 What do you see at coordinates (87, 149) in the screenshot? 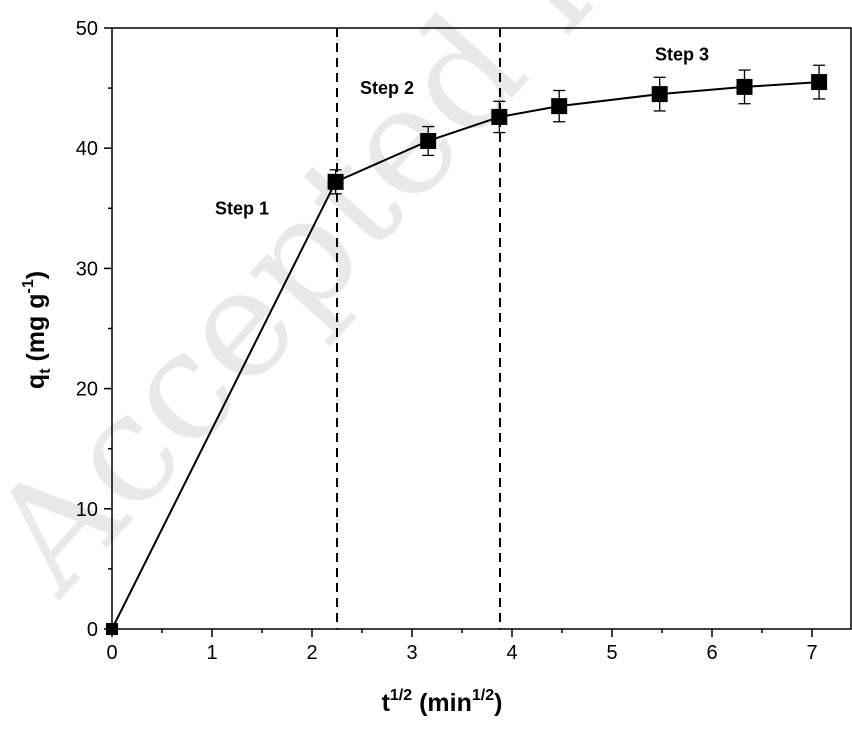
I see `y-tick-label: 40` at bounding box center [87, 149].